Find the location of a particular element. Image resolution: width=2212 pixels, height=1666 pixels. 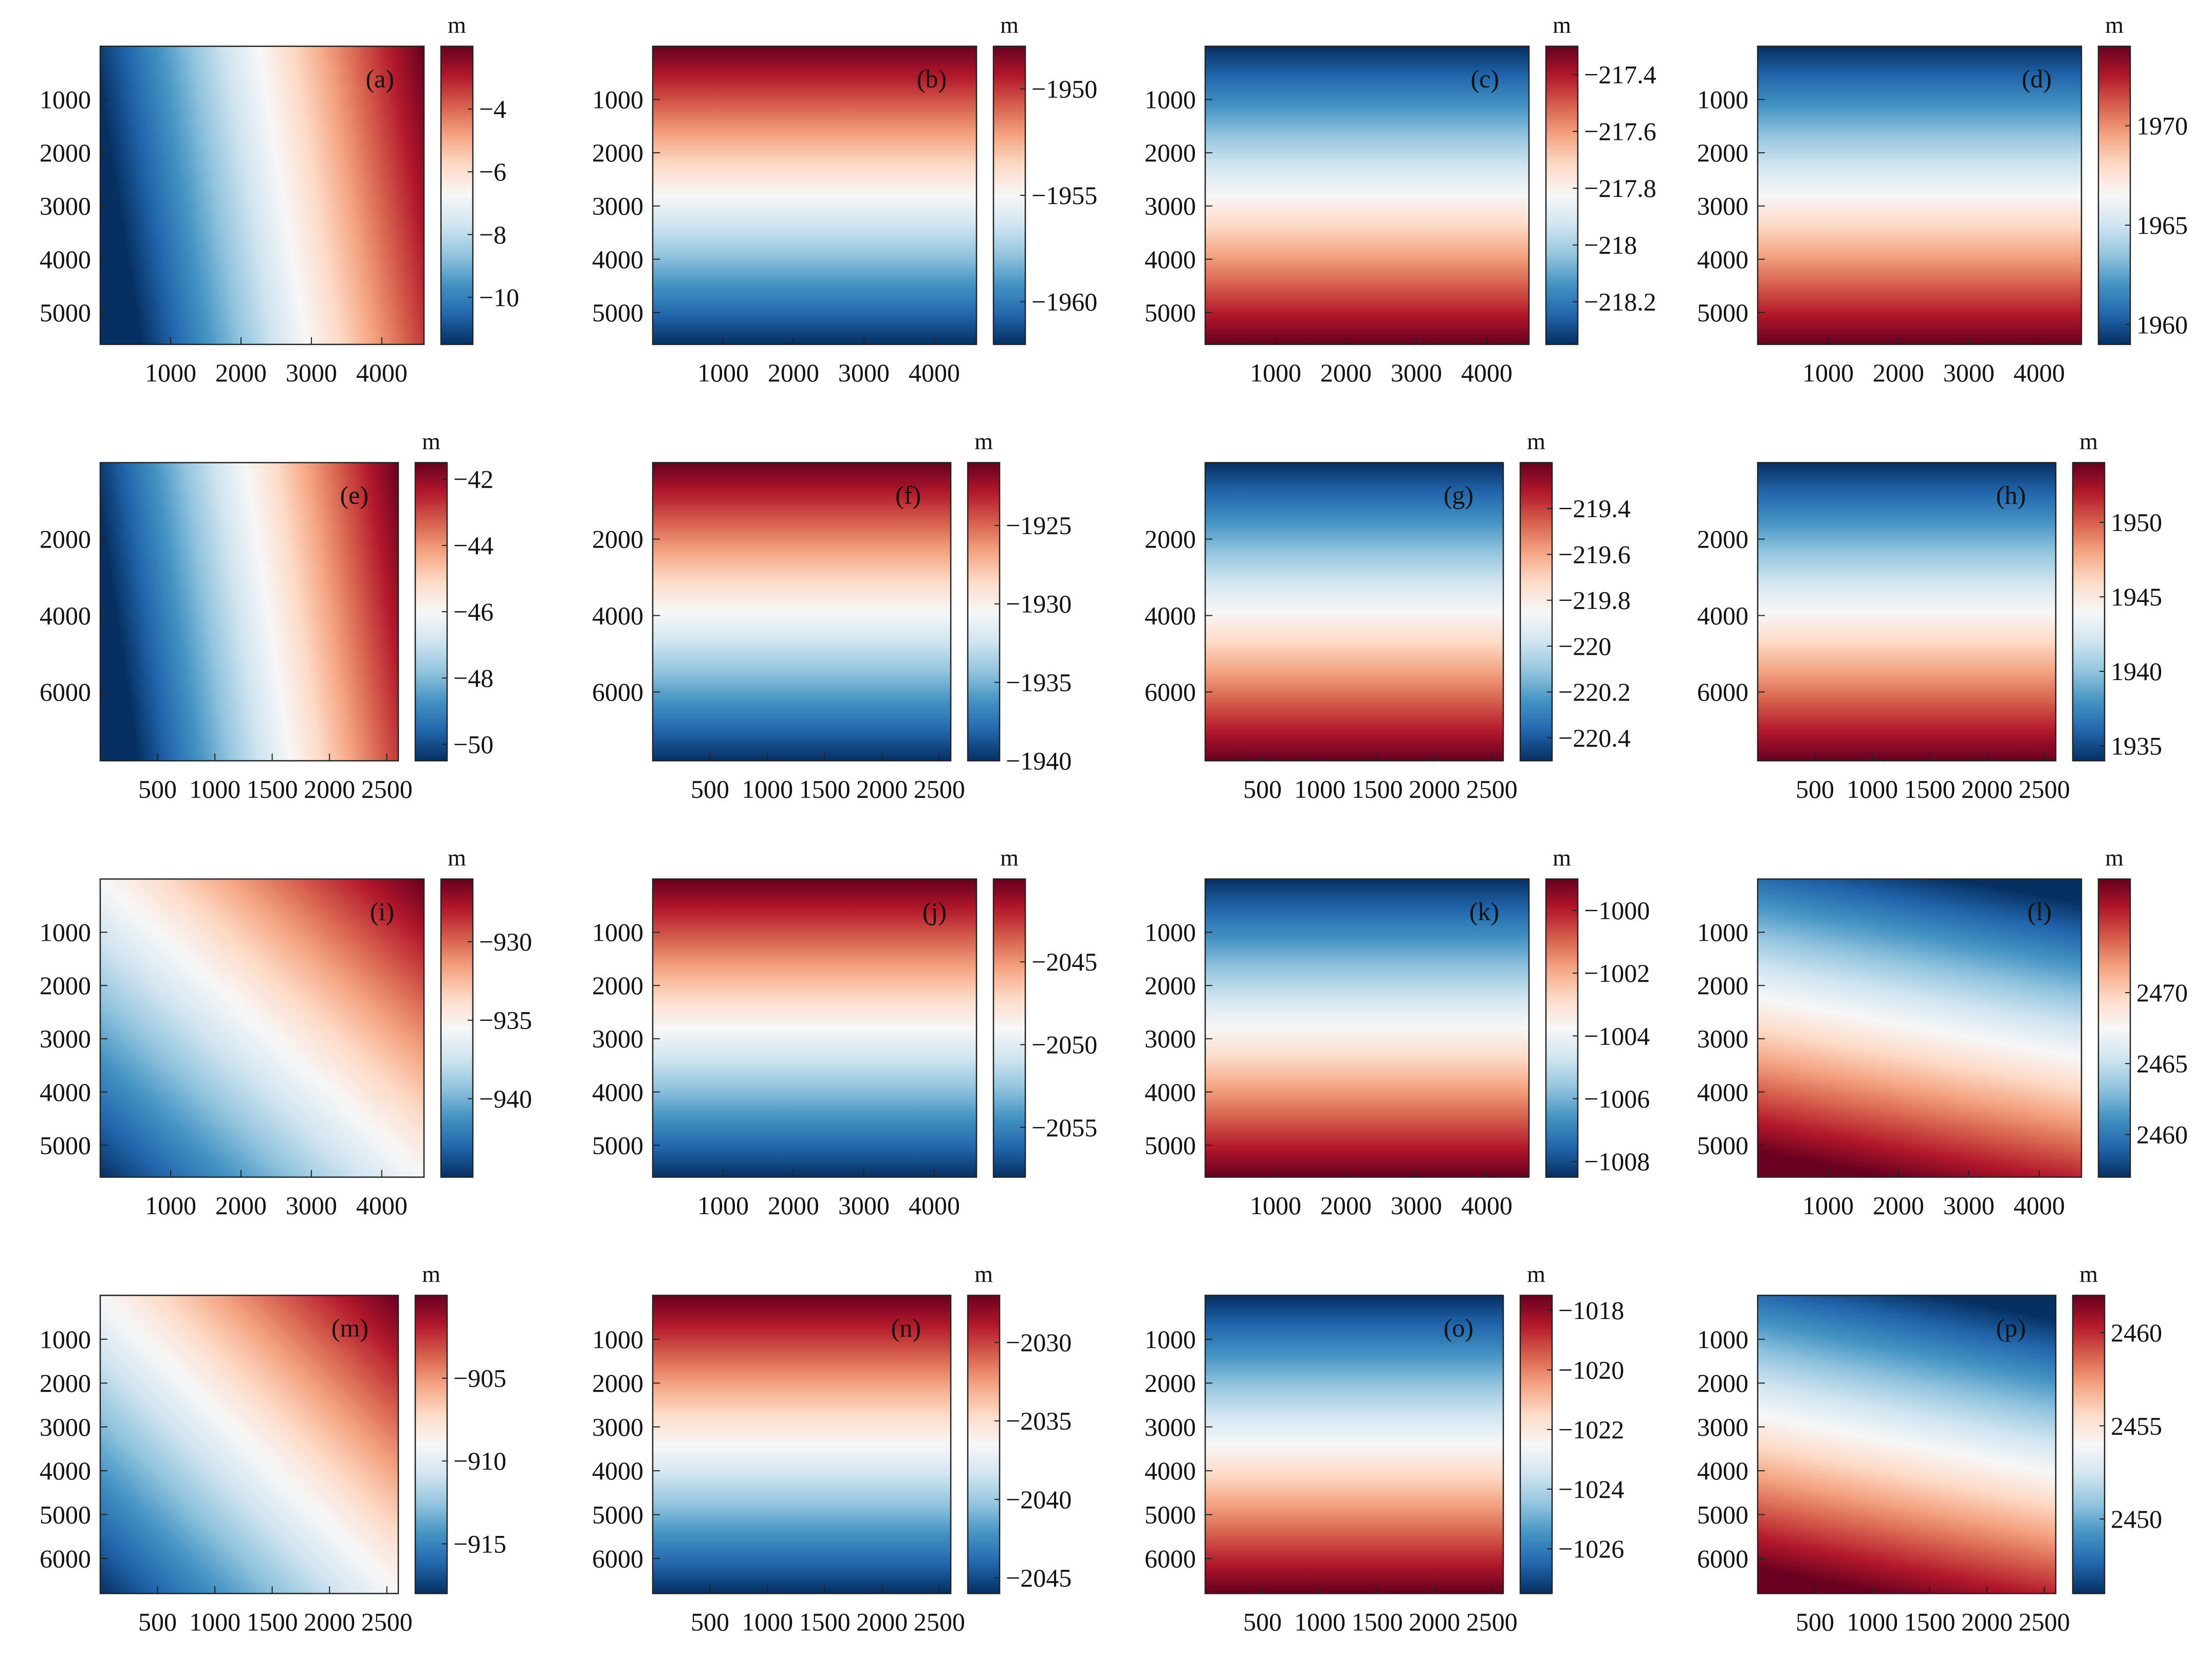

heatmap-f is located at coordinates (802, 612).